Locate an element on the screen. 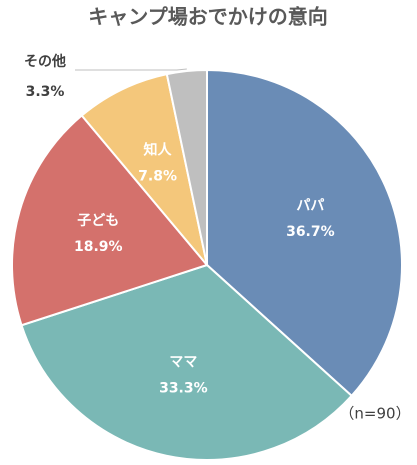 This screenshot has width=417, height=465. value-label: 18.9% is located at coordinates (98, 247).